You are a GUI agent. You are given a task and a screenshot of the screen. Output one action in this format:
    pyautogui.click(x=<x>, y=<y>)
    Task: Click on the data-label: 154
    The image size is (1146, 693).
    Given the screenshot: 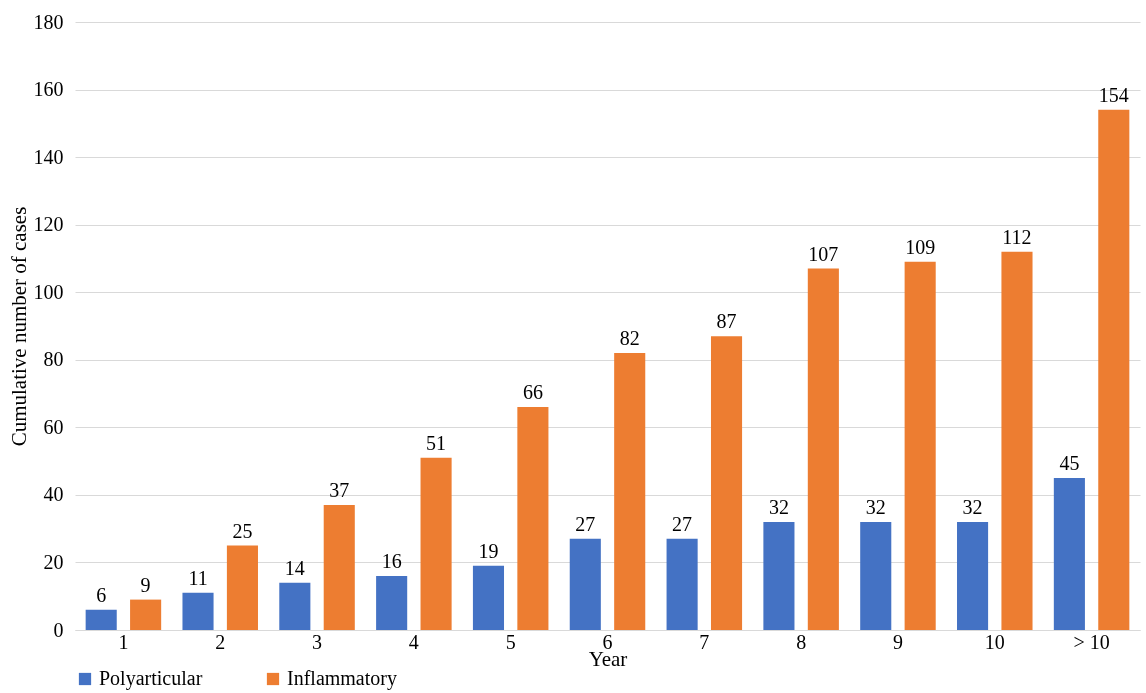 What is the action you would take?
    pyautogui.click(x=1113, y=94)
    